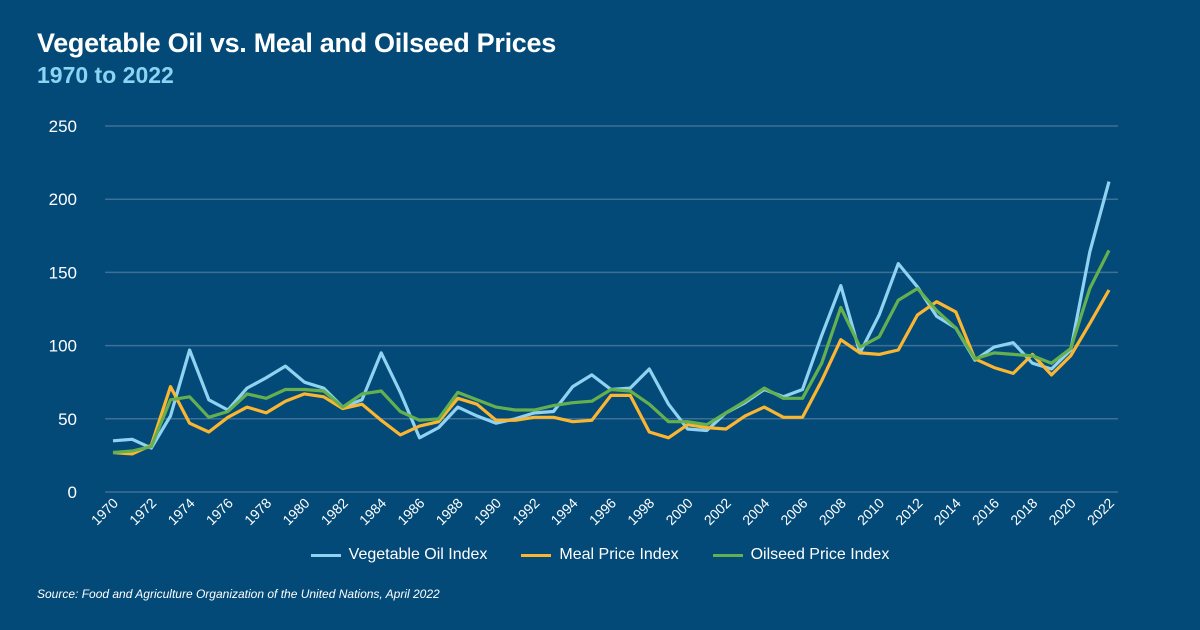  What do you see at coordinates (418, 554) in the screenshot?
I see `legend-label: Vegetable Oil Index` at bounding box center [418, 554].